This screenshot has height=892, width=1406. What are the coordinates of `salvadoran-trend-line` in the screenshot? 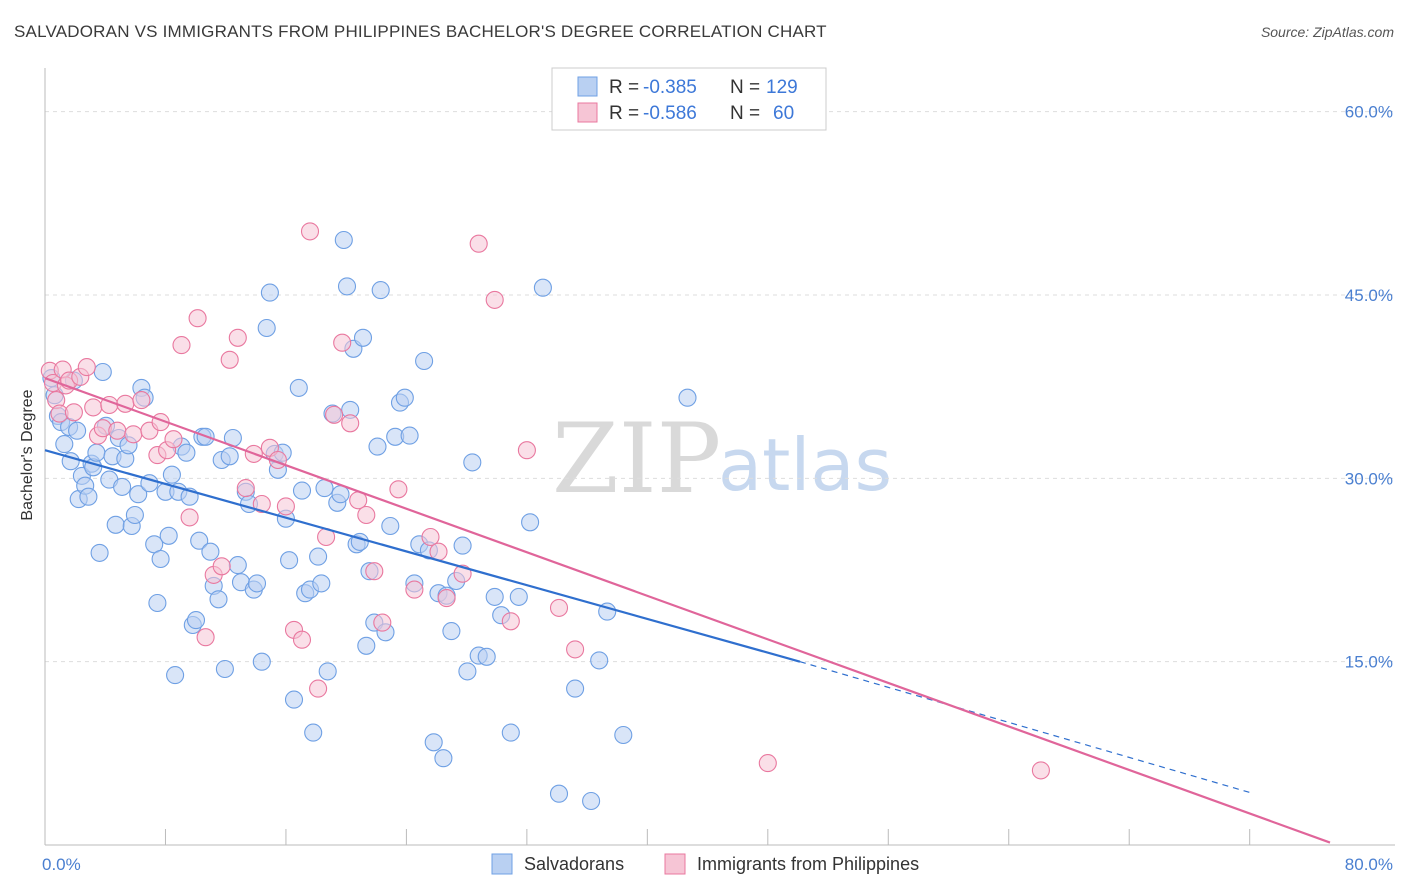 It's located at (422, 556).